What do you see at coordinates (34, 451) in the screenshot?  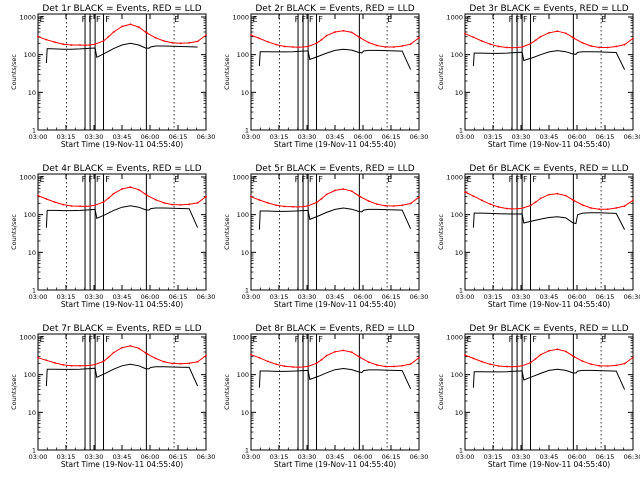 I see `y-tick-label: 1` at bounding box center [34, 451].